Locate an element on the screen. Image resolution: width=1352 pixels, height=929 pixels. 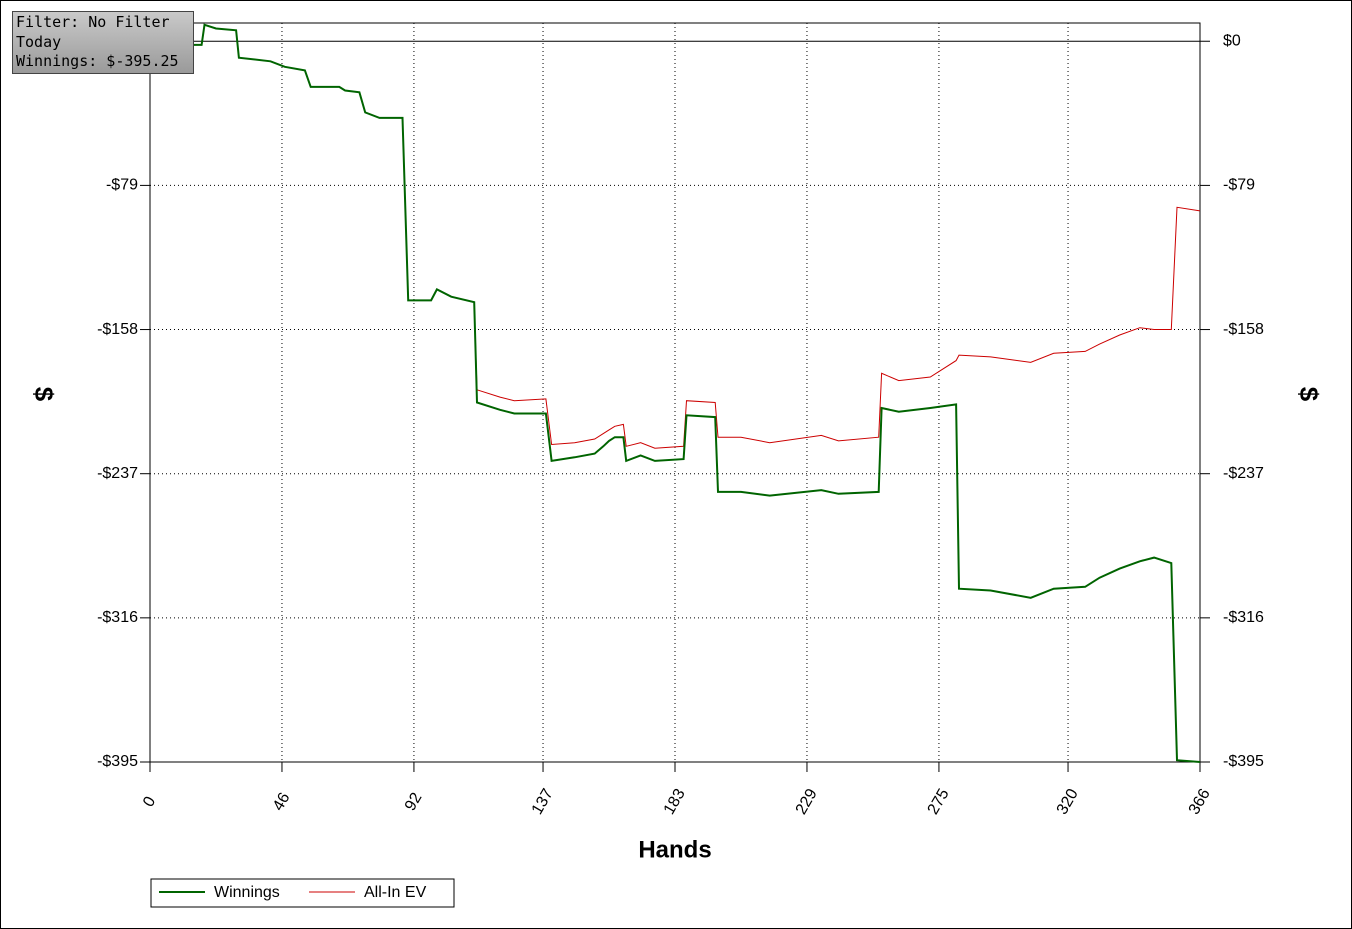
y2-tick-label: -$237 is located at coordinates (1243, 473).